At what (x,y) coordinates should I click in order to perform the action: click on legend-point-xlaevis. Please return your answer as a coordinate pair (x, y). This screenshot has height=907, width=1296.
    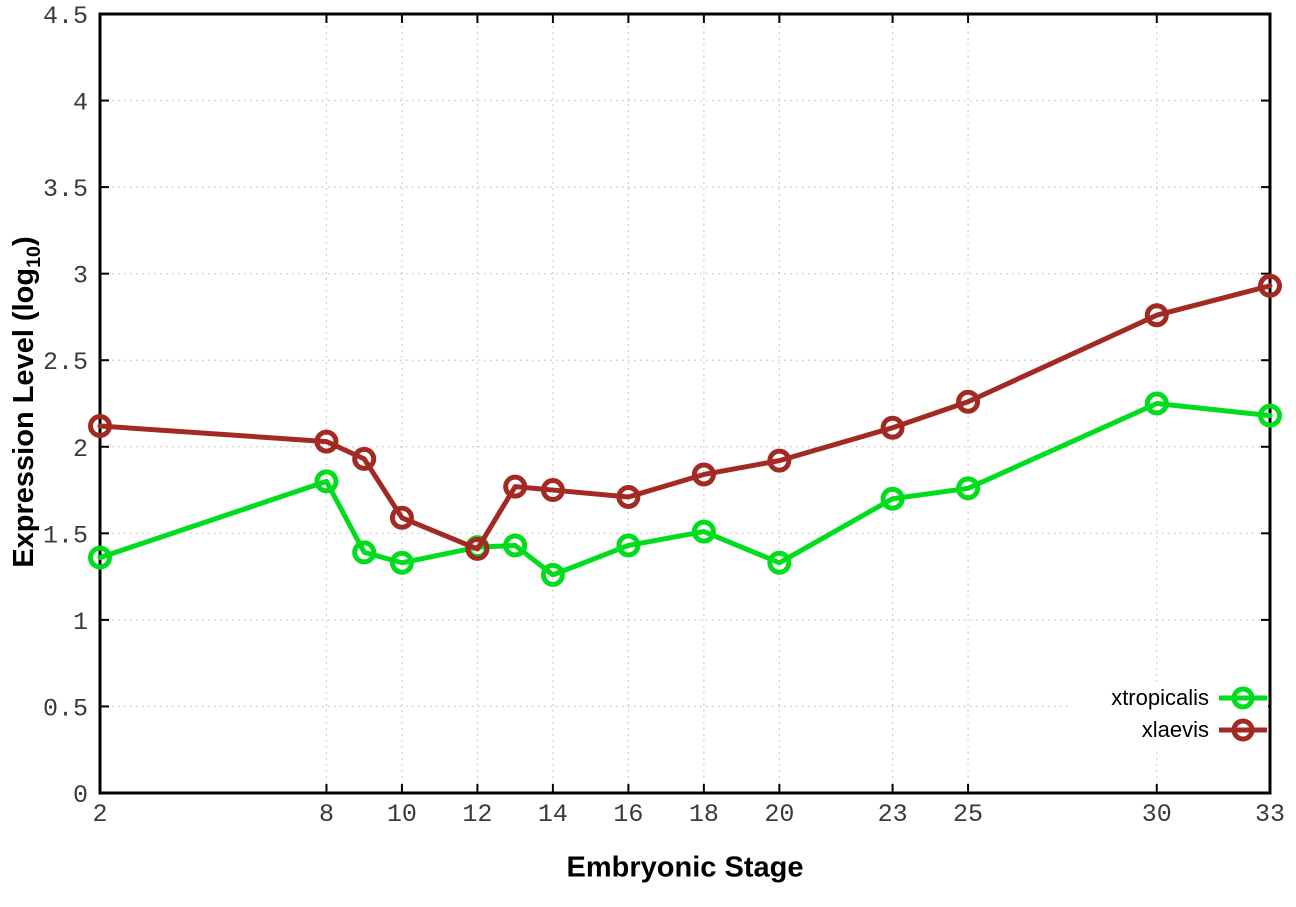
    Looking at the image, I should click on (1243, 730).